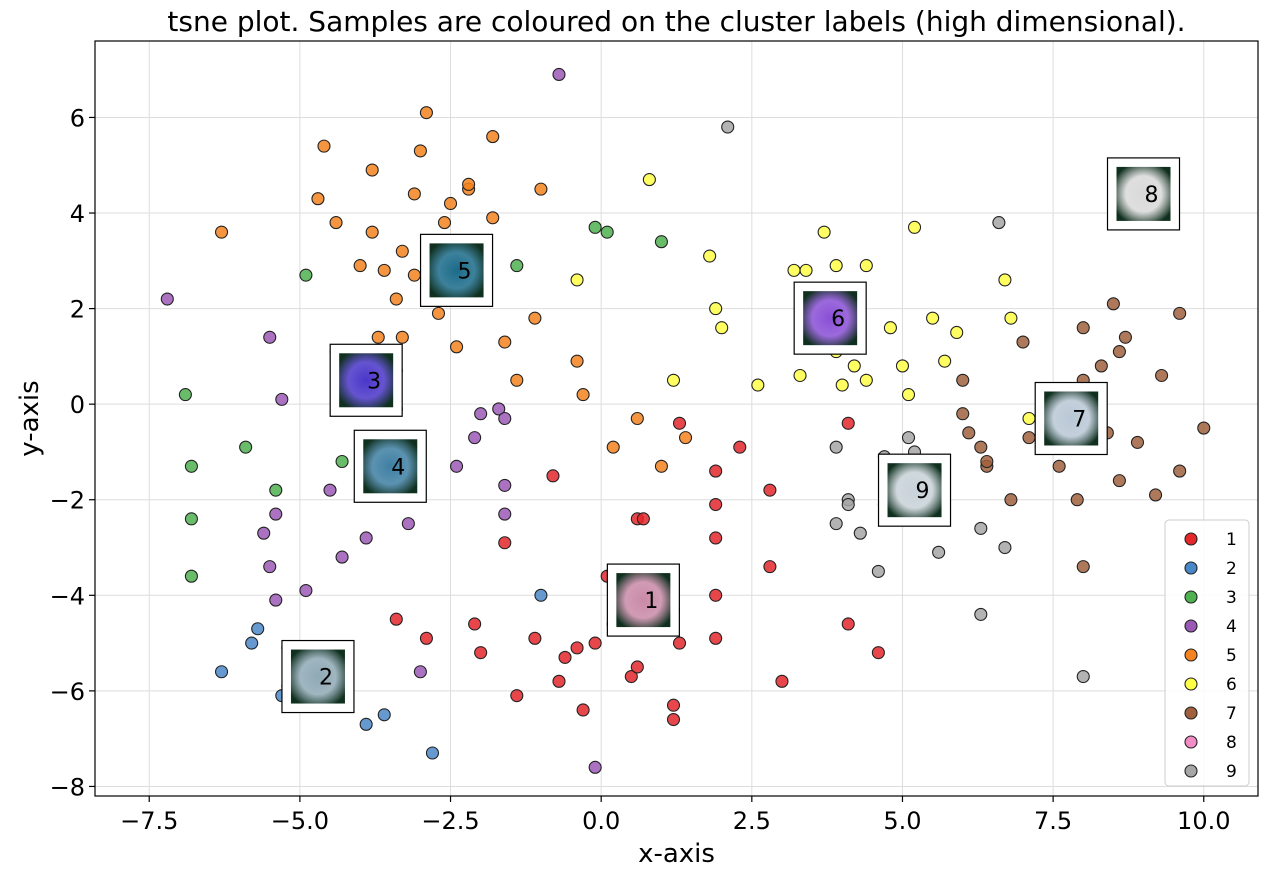  What do you see at coordinates (465, 271) in the screenshot?
I see `cluster-label: 5` at bounding box center [465, 271].